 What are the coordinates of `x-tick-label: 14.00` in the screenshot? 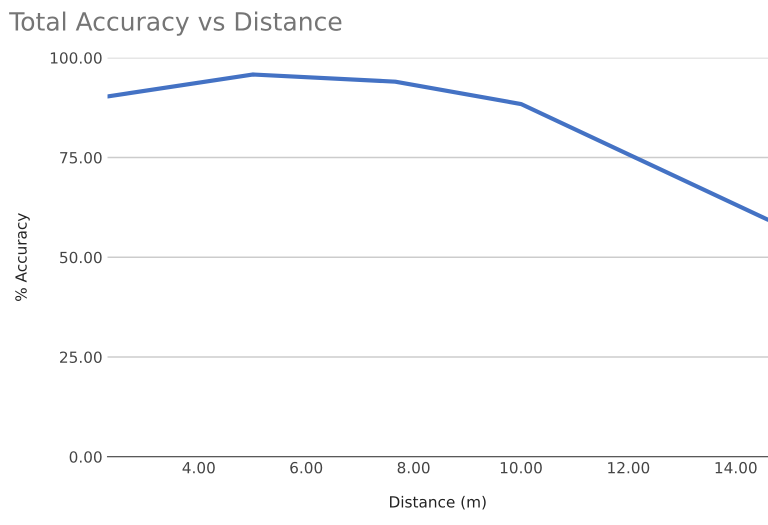 It's located at (736, 468).